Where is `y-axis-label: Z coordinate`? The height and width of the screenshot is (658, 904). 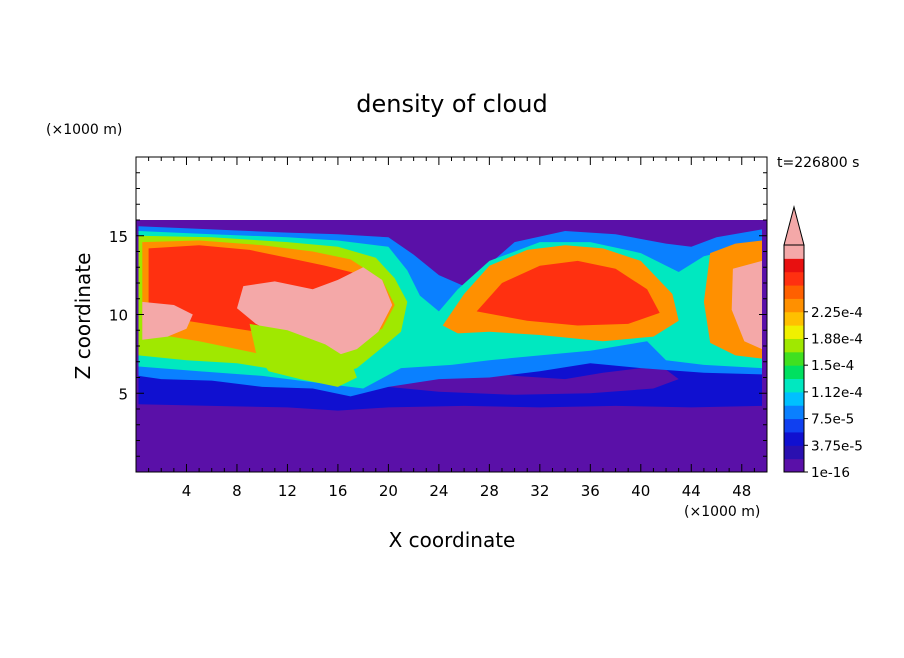 y-axis-label: Z coordinate is located at coordinates (83, 316).